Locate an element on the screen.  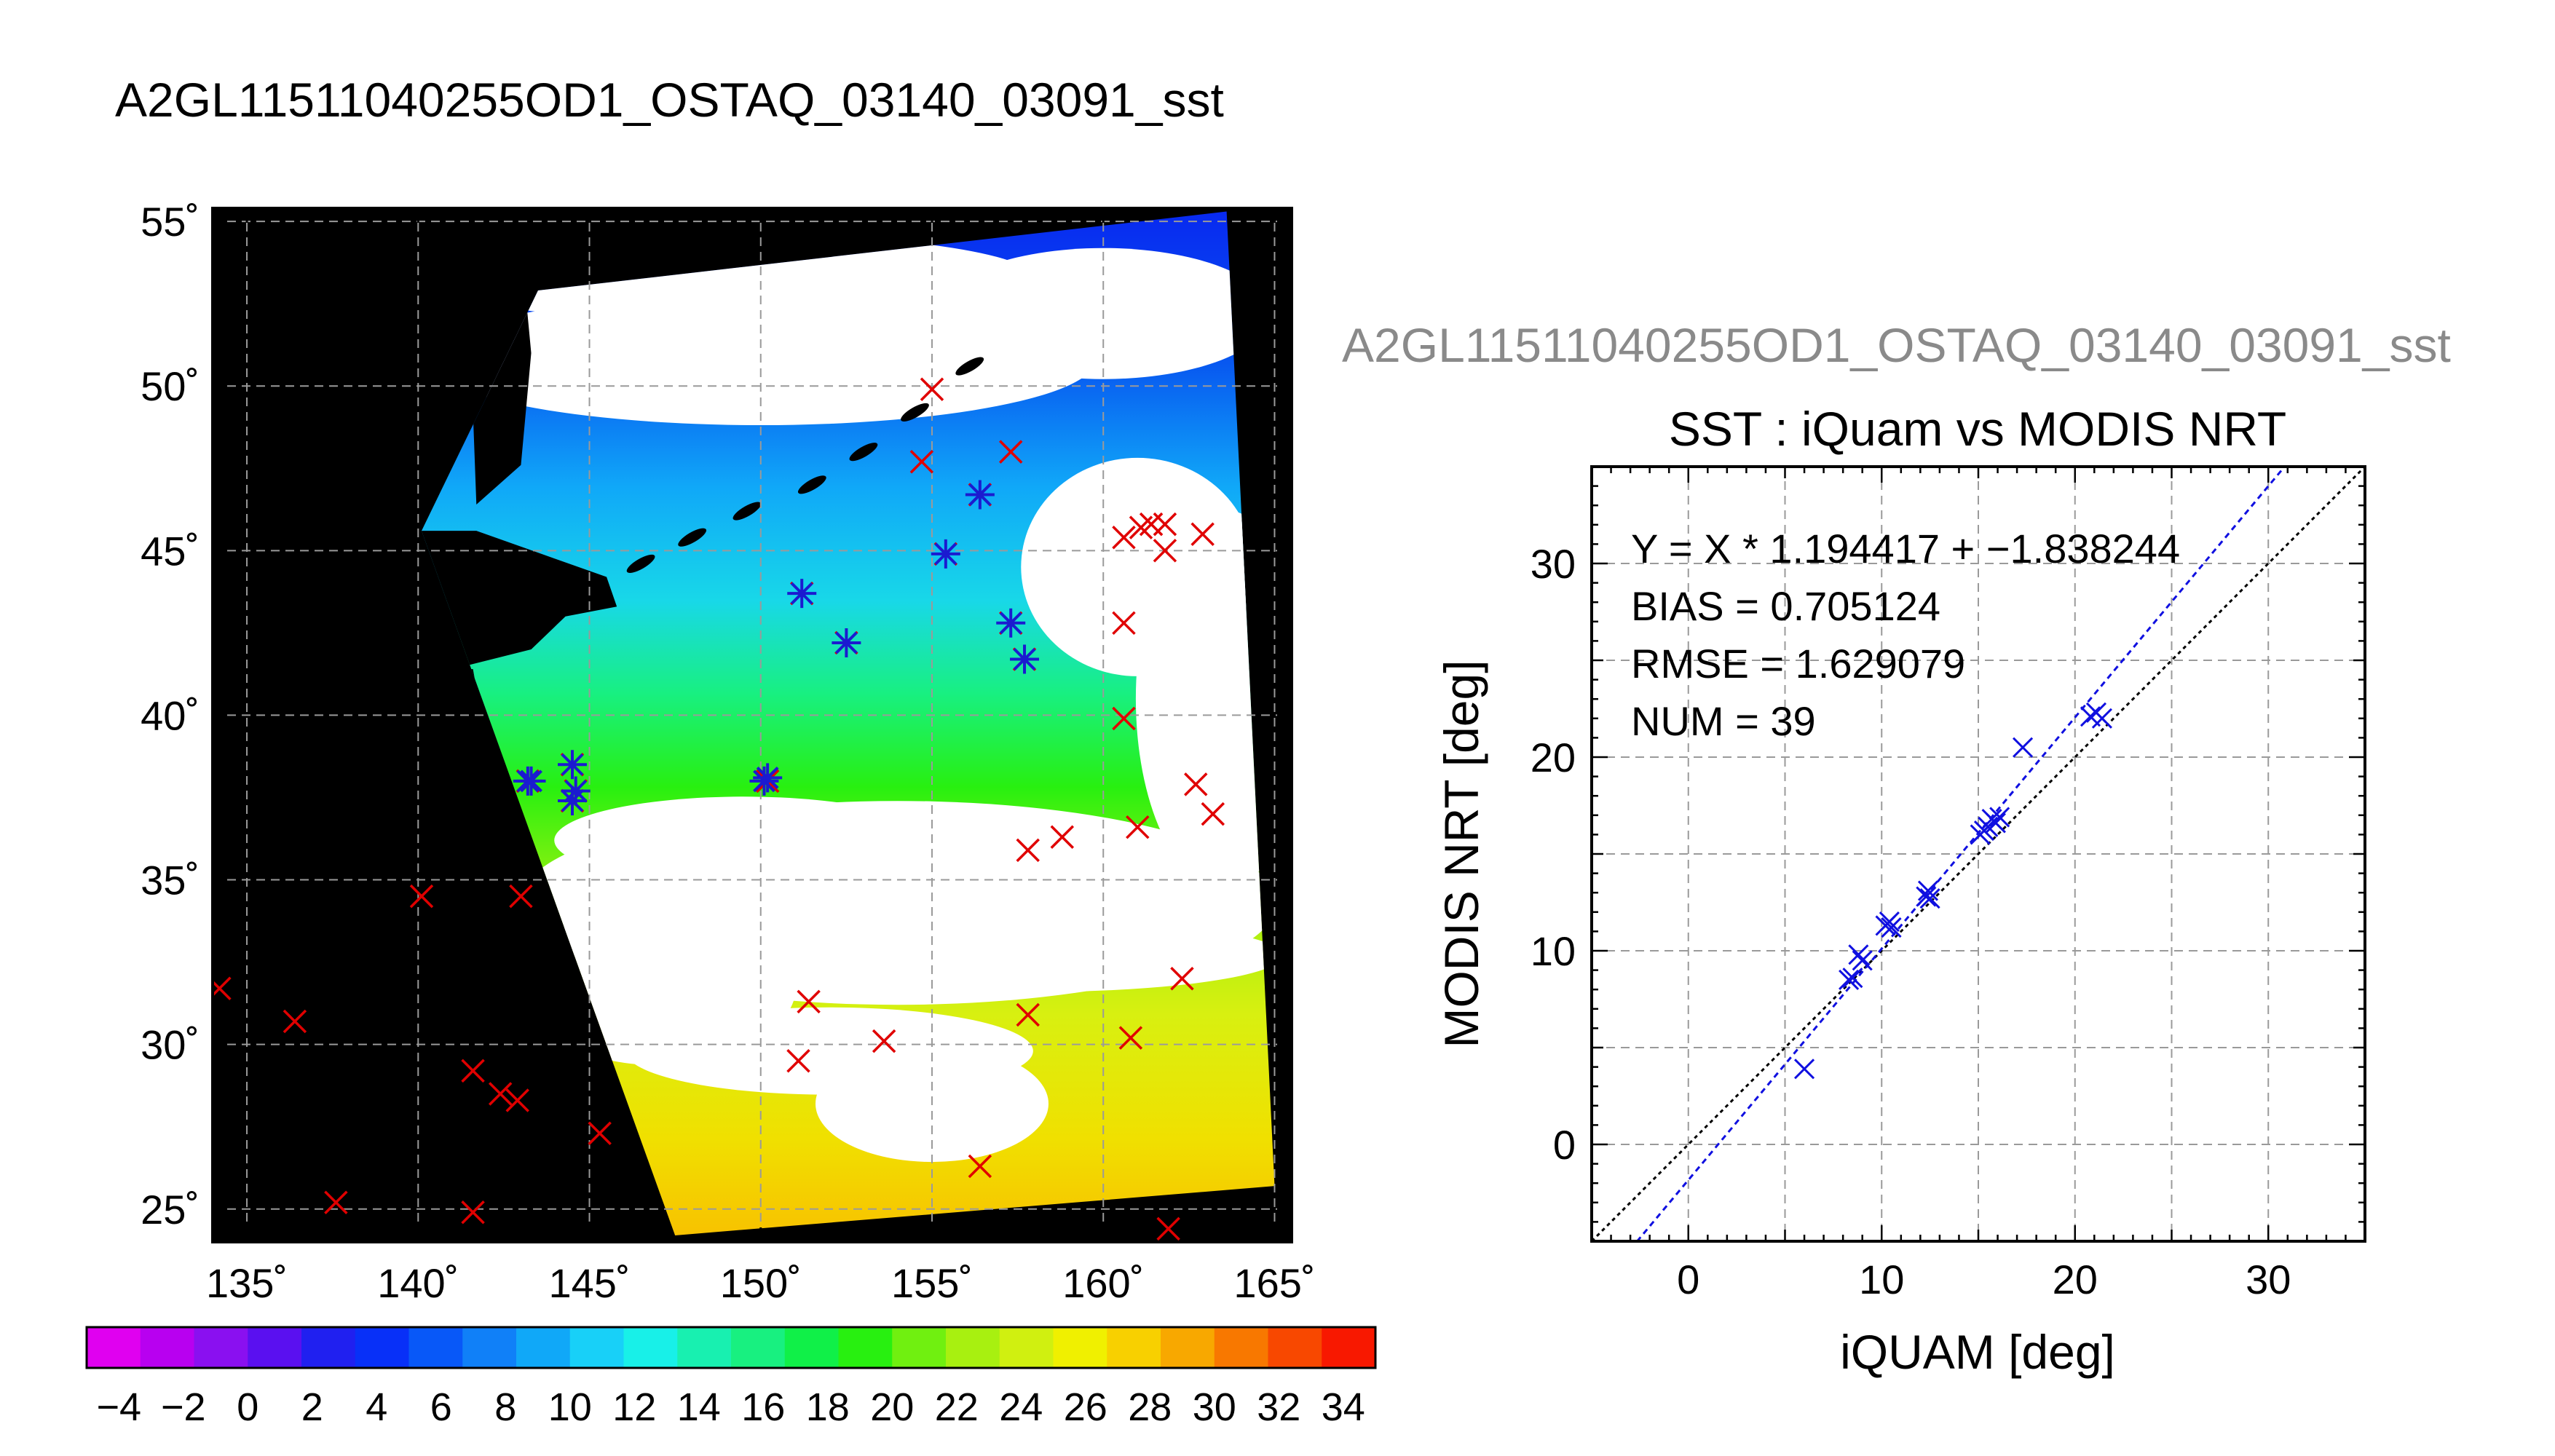
colorbar-label: 32 is located at coordinates (1278, 1407).